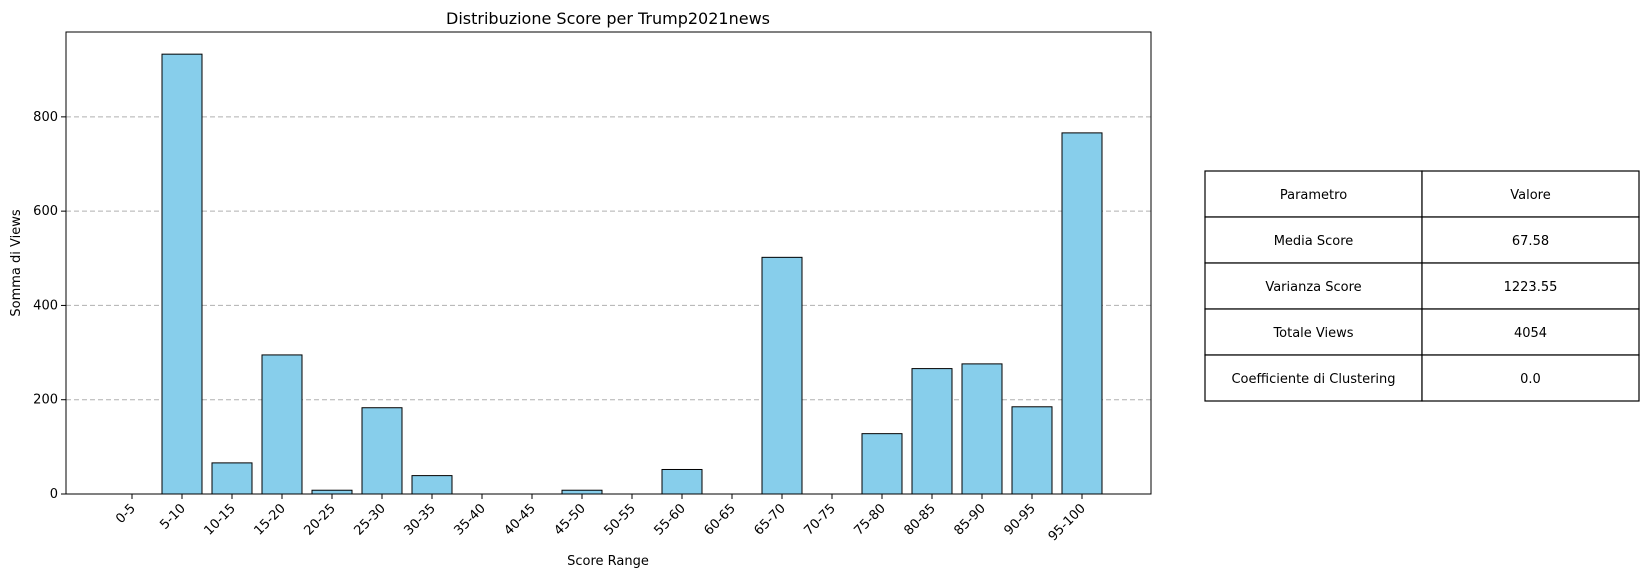 The height and width of the screenshot is (582, 1648). I want to click on x-tick-label: 65-70, so click(770, 519).